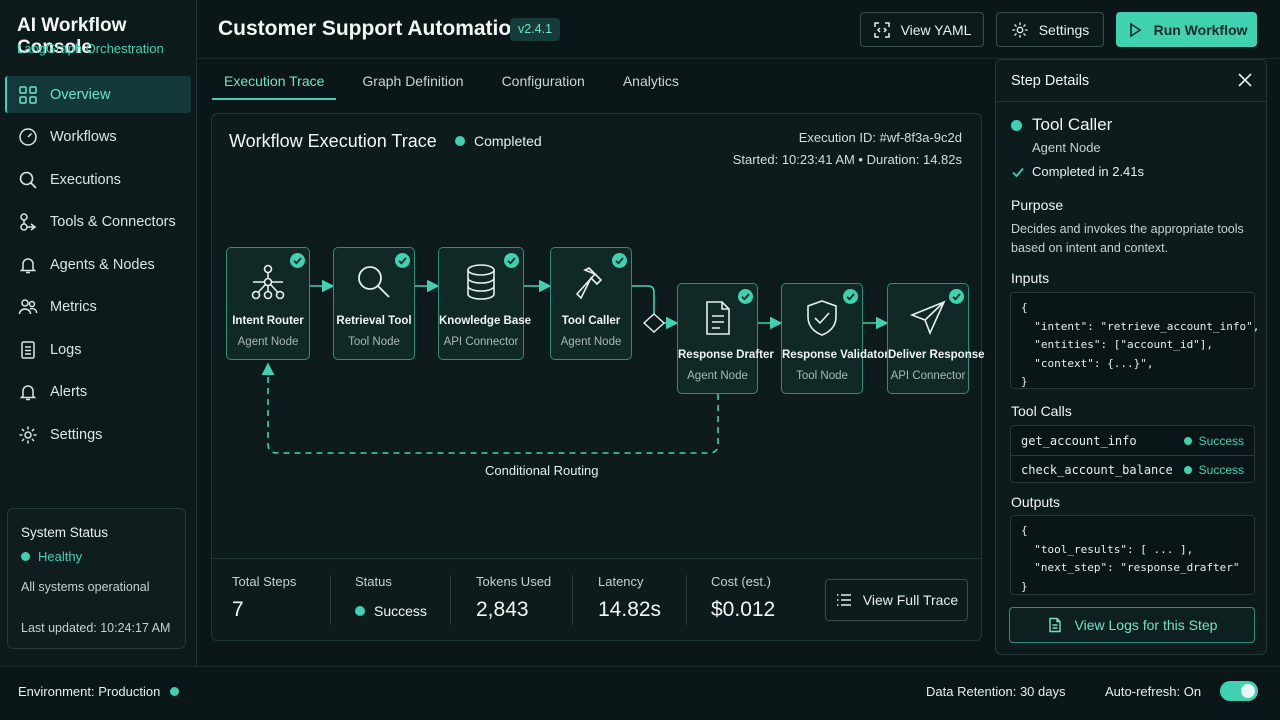 This screenshot has height=720, width=1280. What do you see at coordinates (98, 94) in the screenshot?
I see `sidebar-item-overview: Overview` at bounding box center [98, 94].